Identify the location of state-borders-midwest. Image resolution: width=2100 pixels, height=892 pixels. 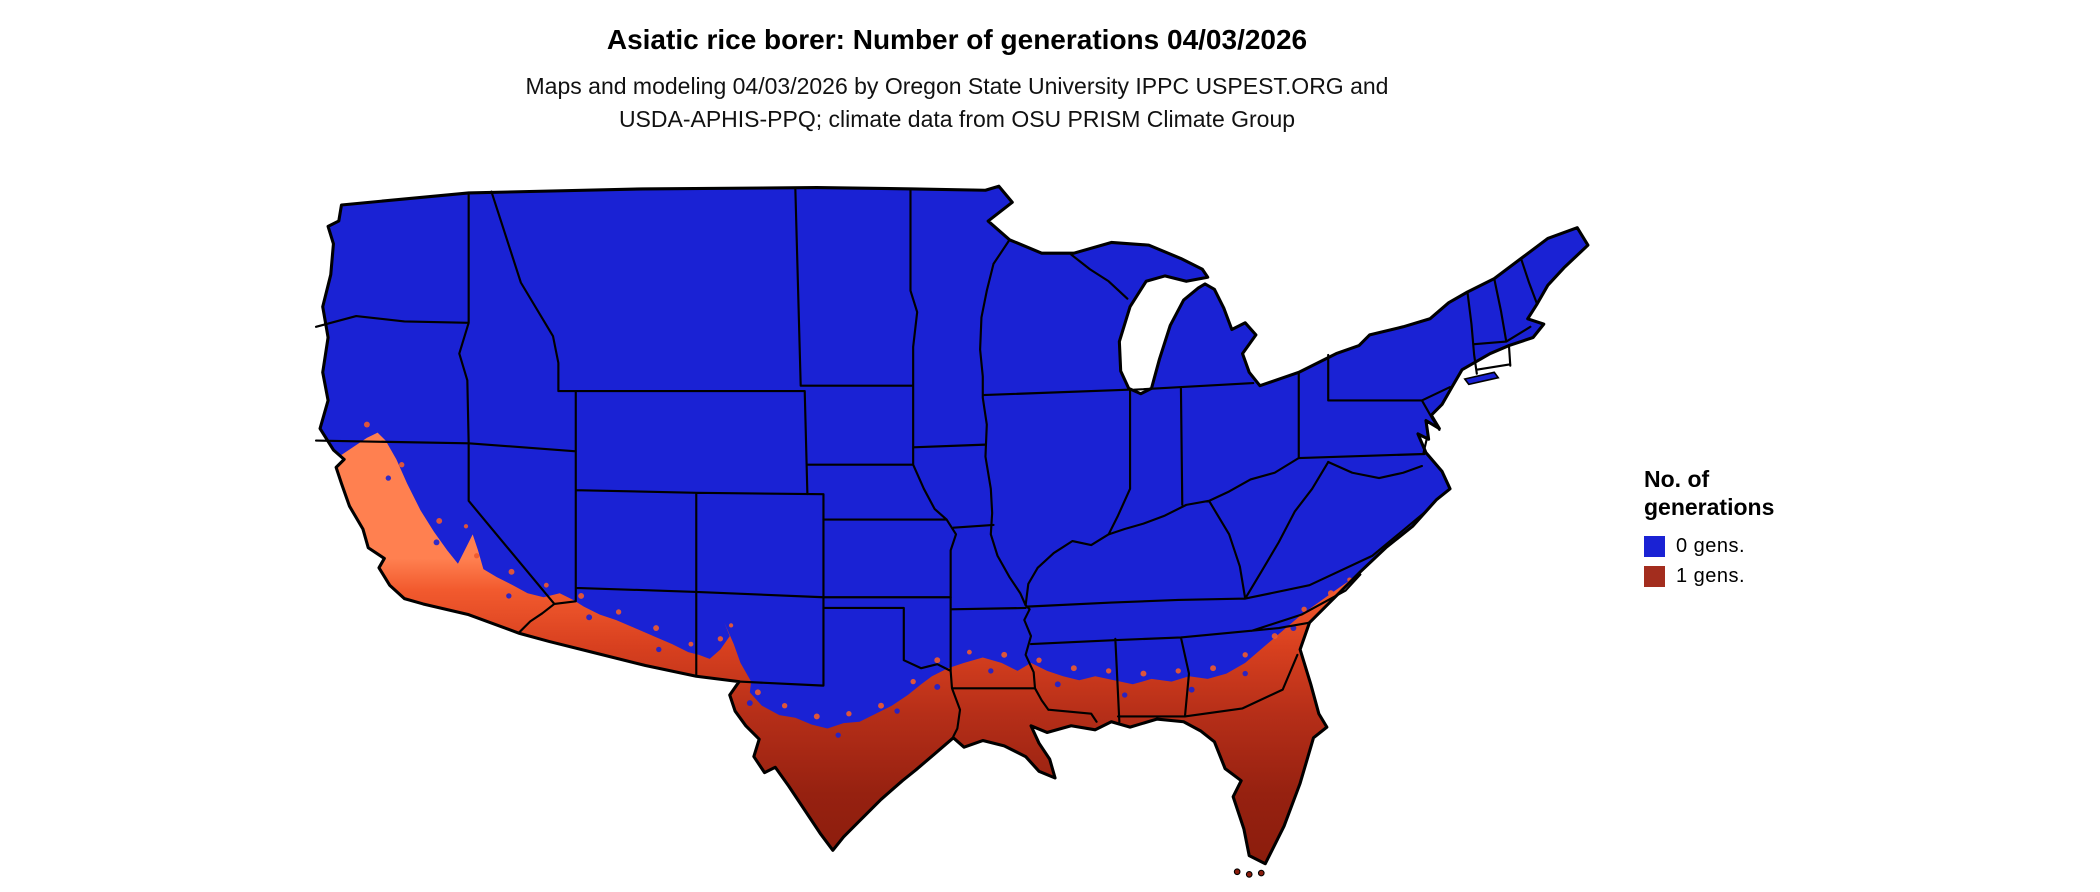
(1117, 480).